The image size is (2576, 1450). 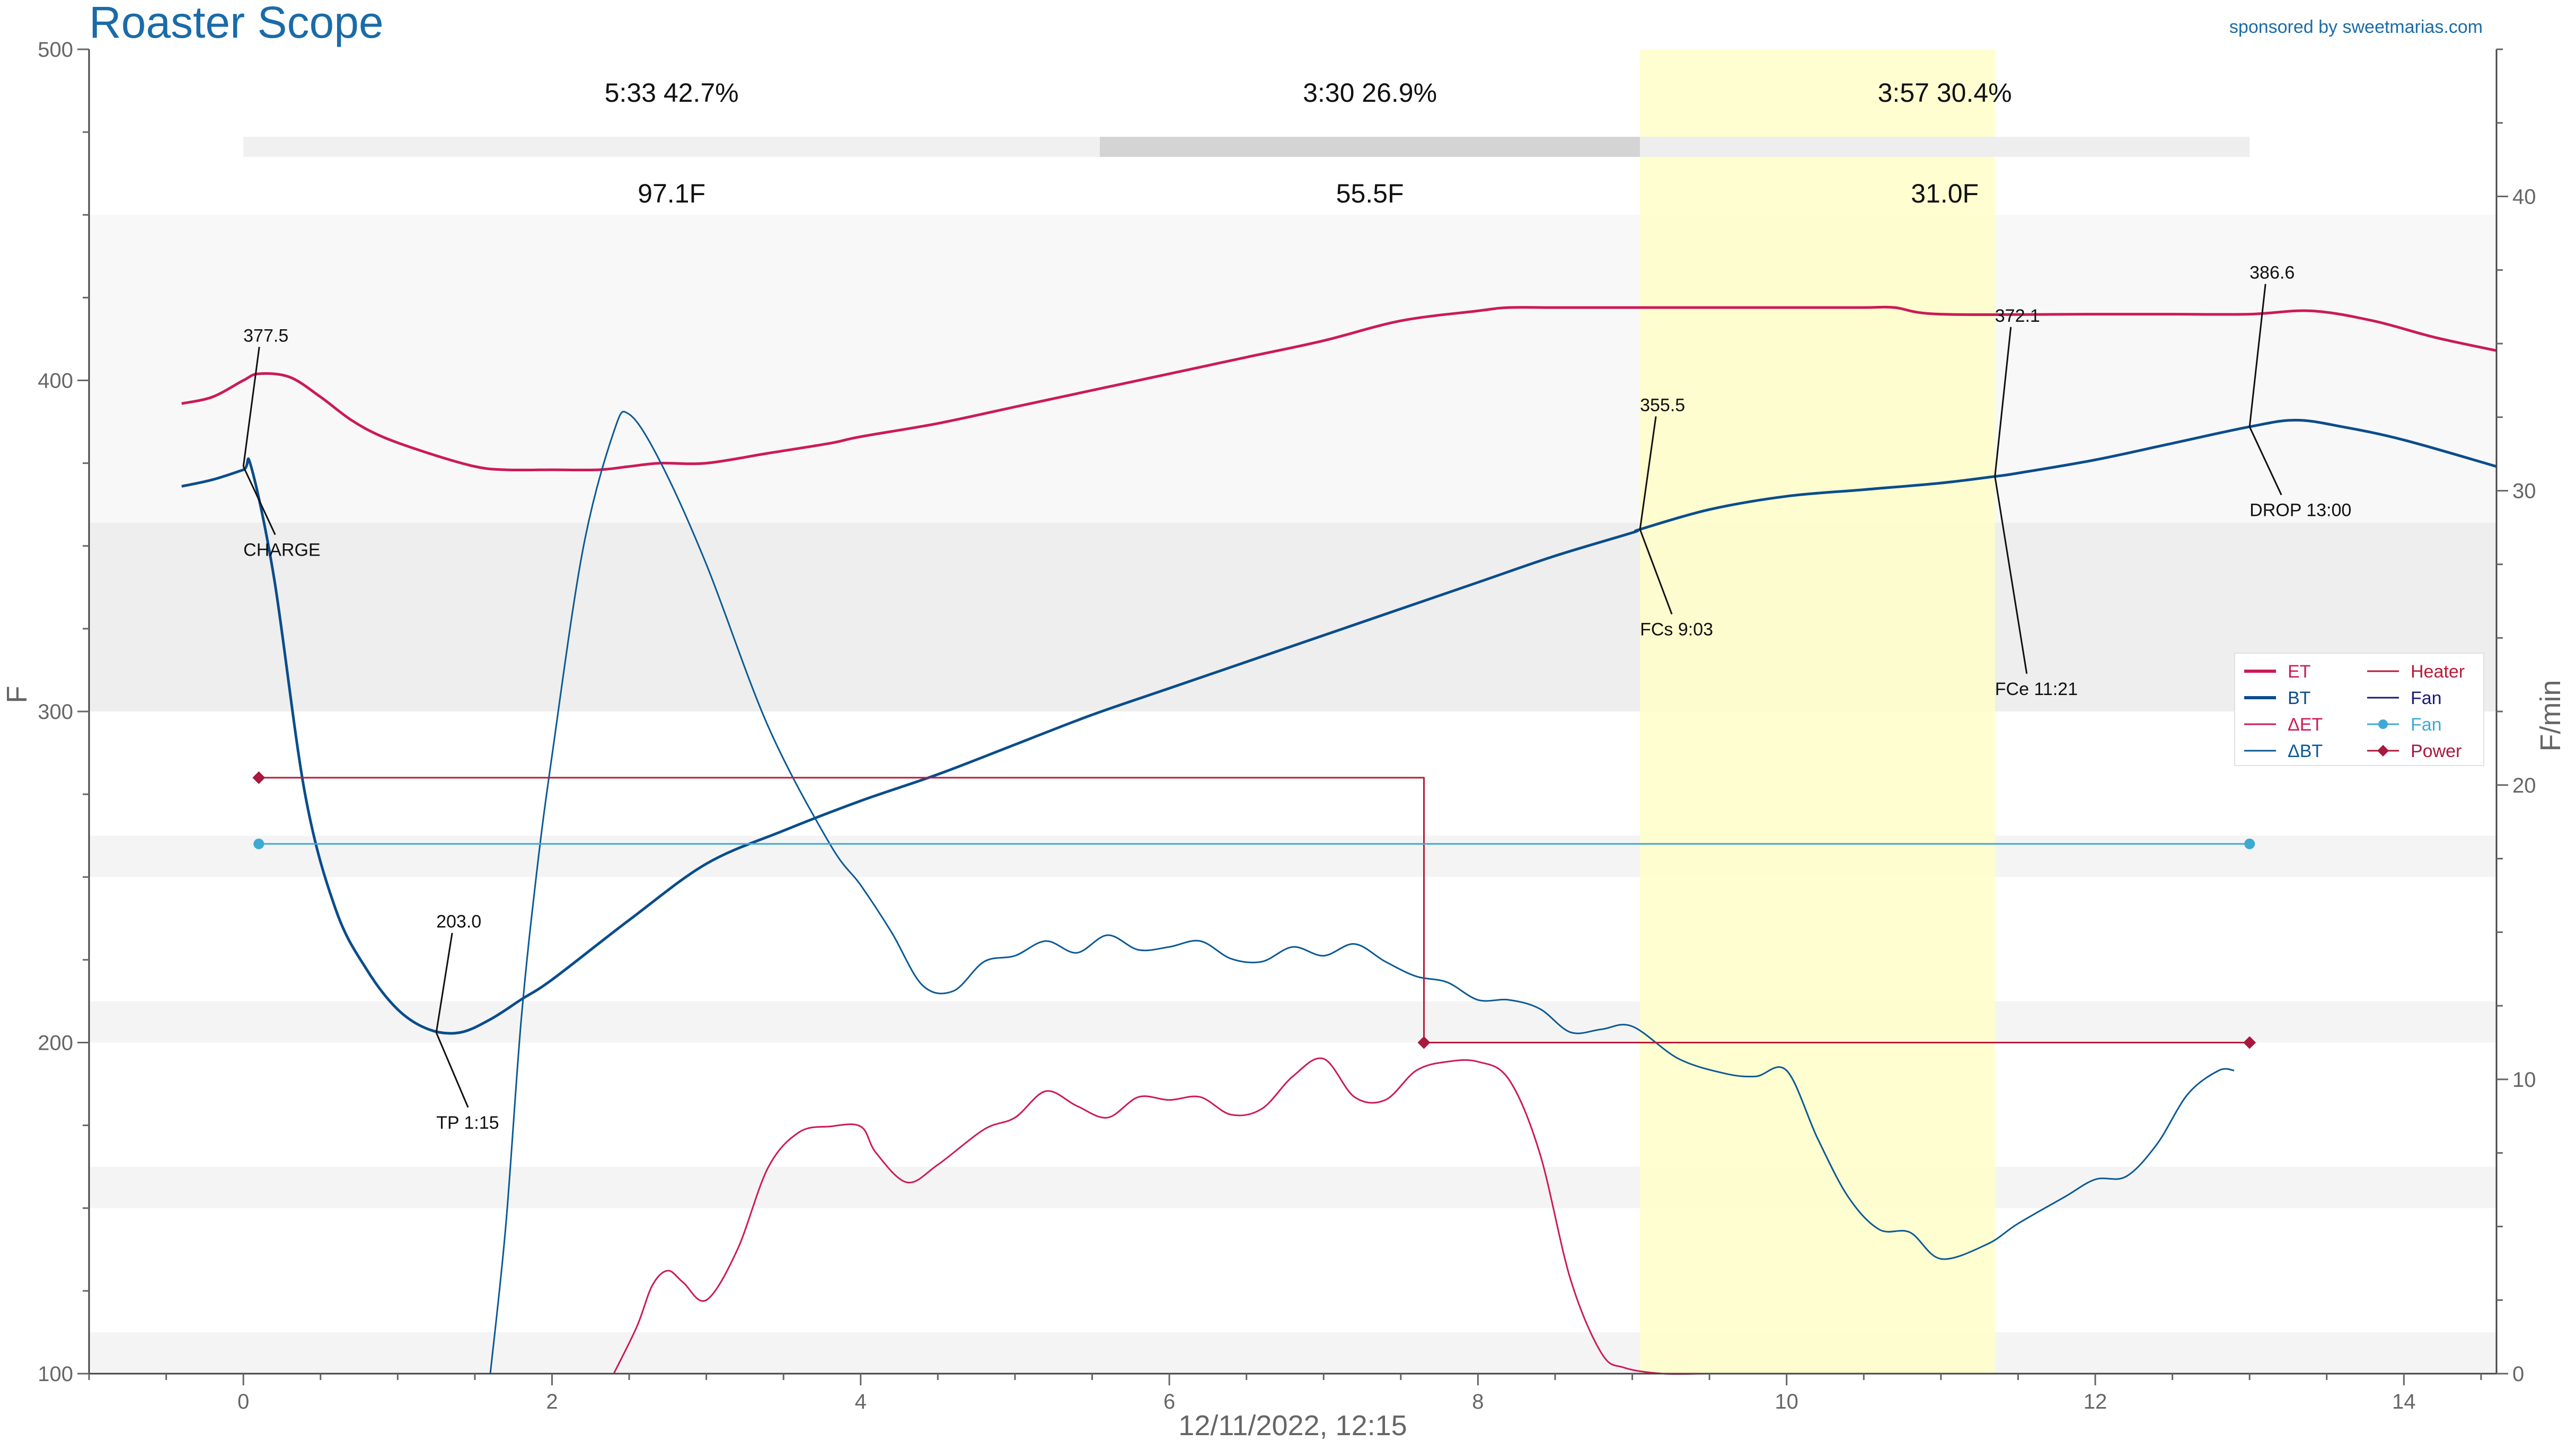 I want to click on event-value-label: 386.6, so click(x=2272, y=273).